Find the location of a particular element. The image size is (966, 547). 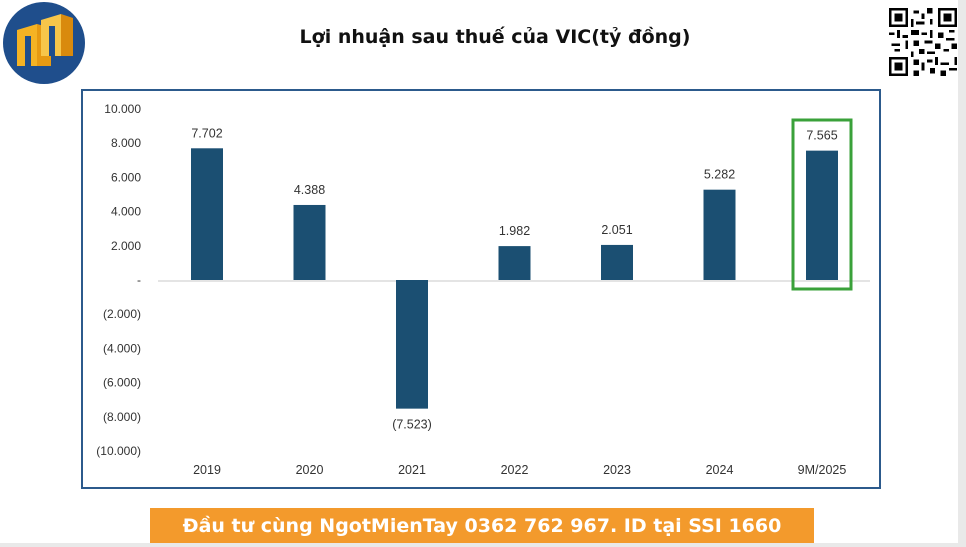

bottom-edge is located at coordinates (483, 545).